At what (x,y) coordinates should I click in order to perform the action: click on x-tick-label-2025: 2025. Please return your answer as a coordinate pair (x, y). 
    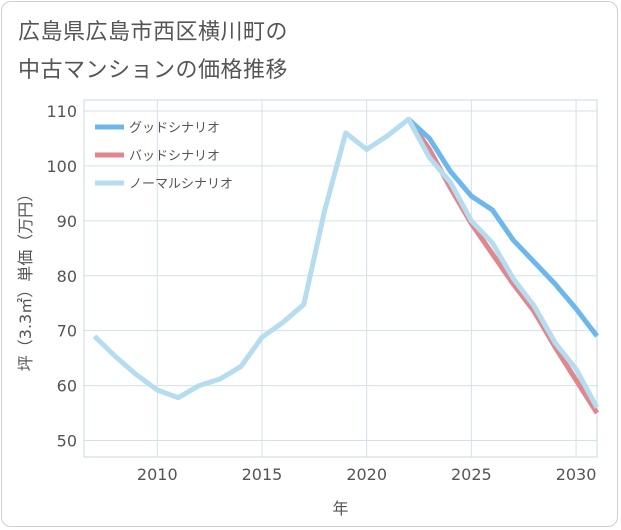
    Looking at the image, I should click on (471, 474).